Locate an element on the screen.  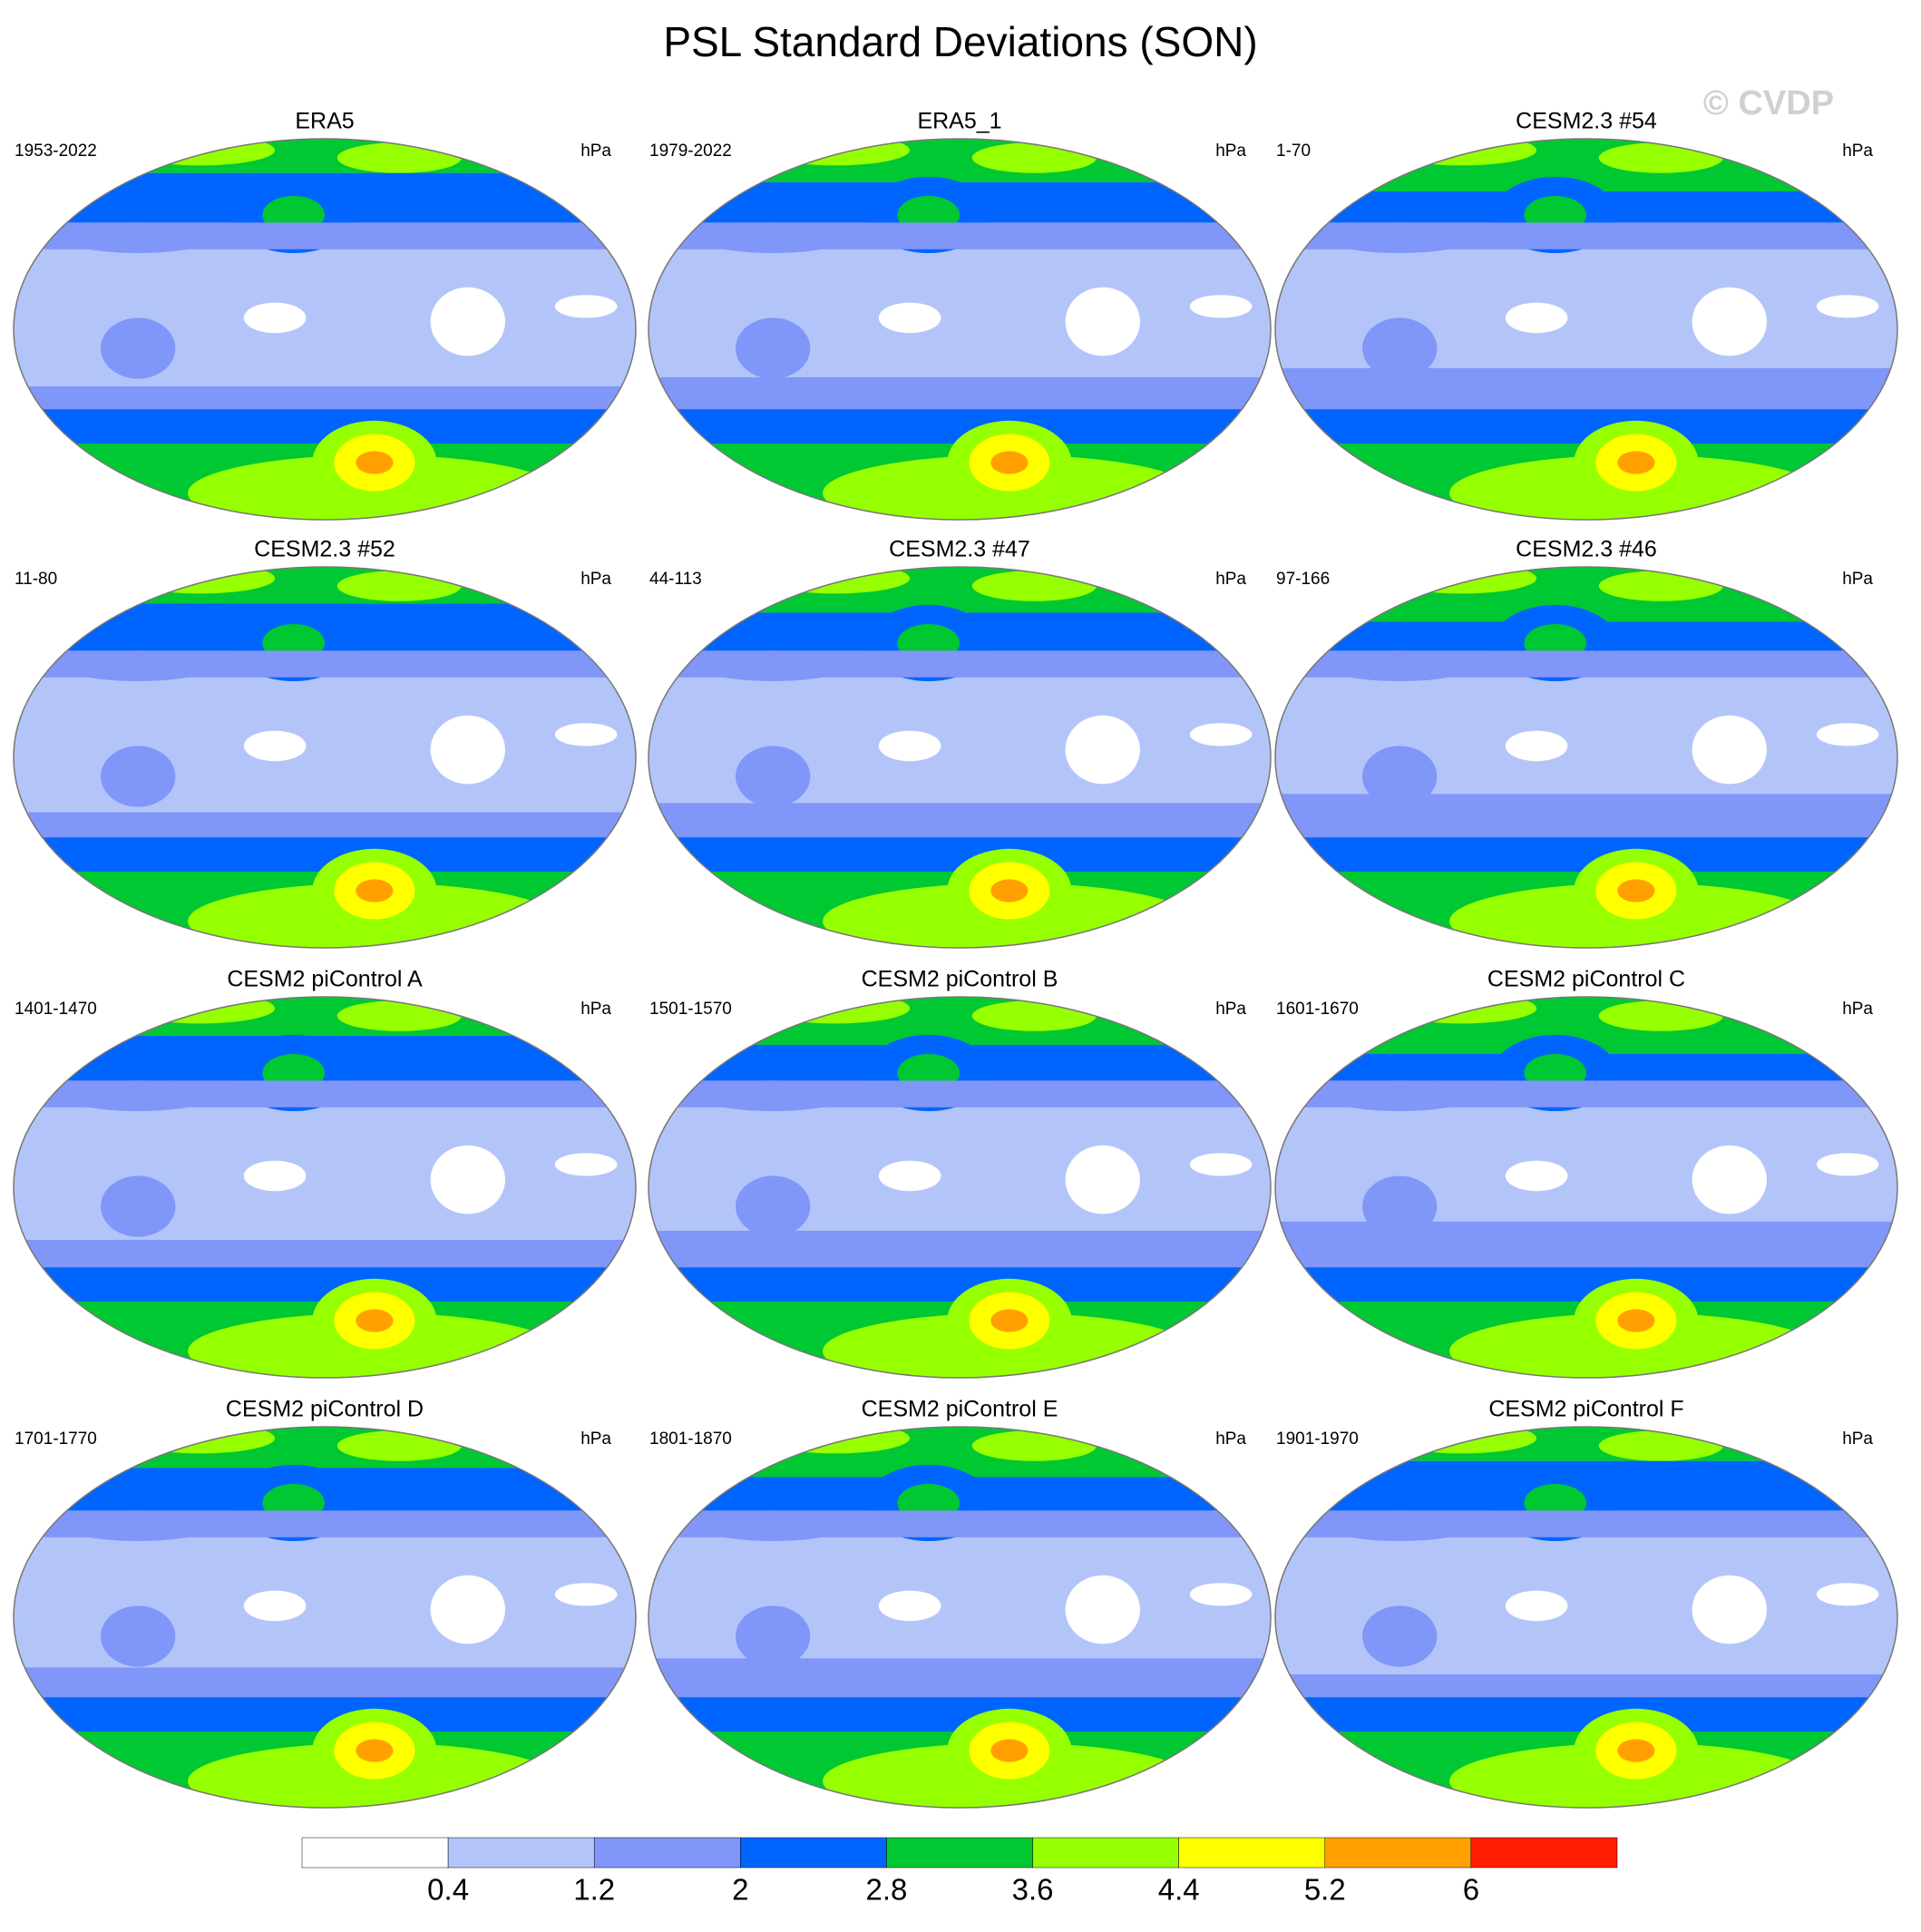
colorbar-label: 0.4 is located at coordinates (448, 1890).